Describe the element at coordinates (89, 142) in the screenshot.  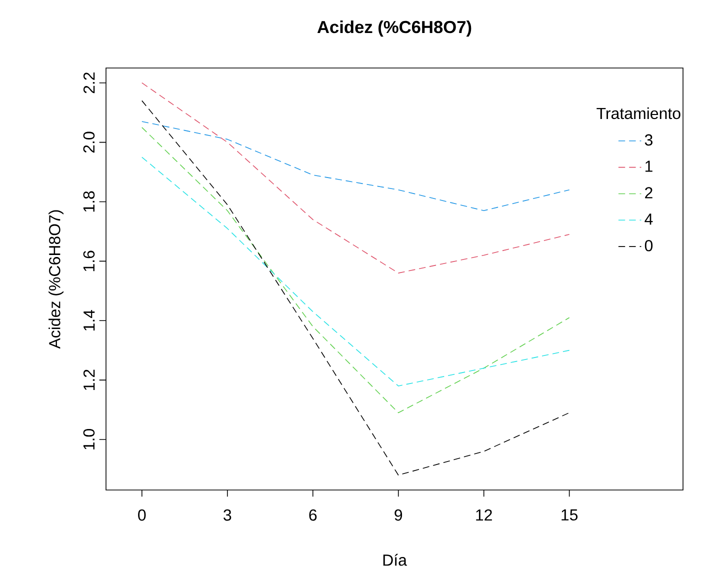
I see `y-tick-label: 2.0` at that location.